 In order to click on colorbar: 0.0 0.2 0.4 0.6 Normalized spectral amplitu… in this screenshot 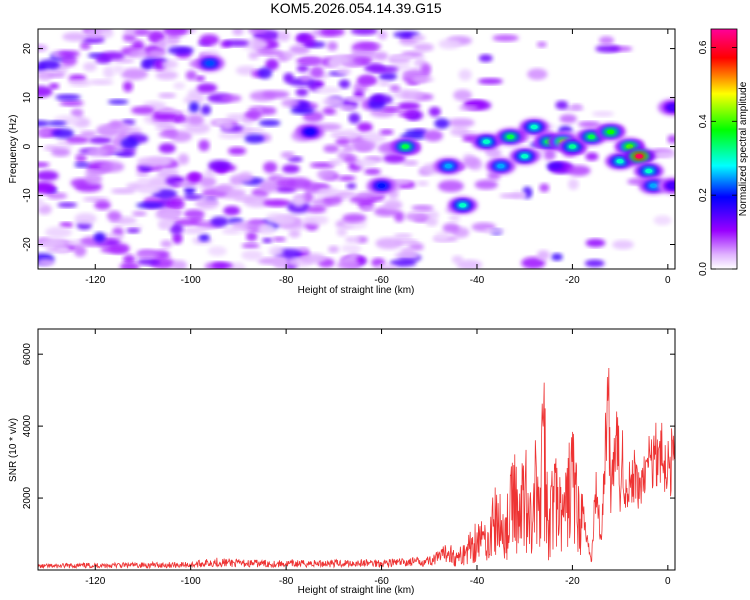, I will do `click(723, 152)`.